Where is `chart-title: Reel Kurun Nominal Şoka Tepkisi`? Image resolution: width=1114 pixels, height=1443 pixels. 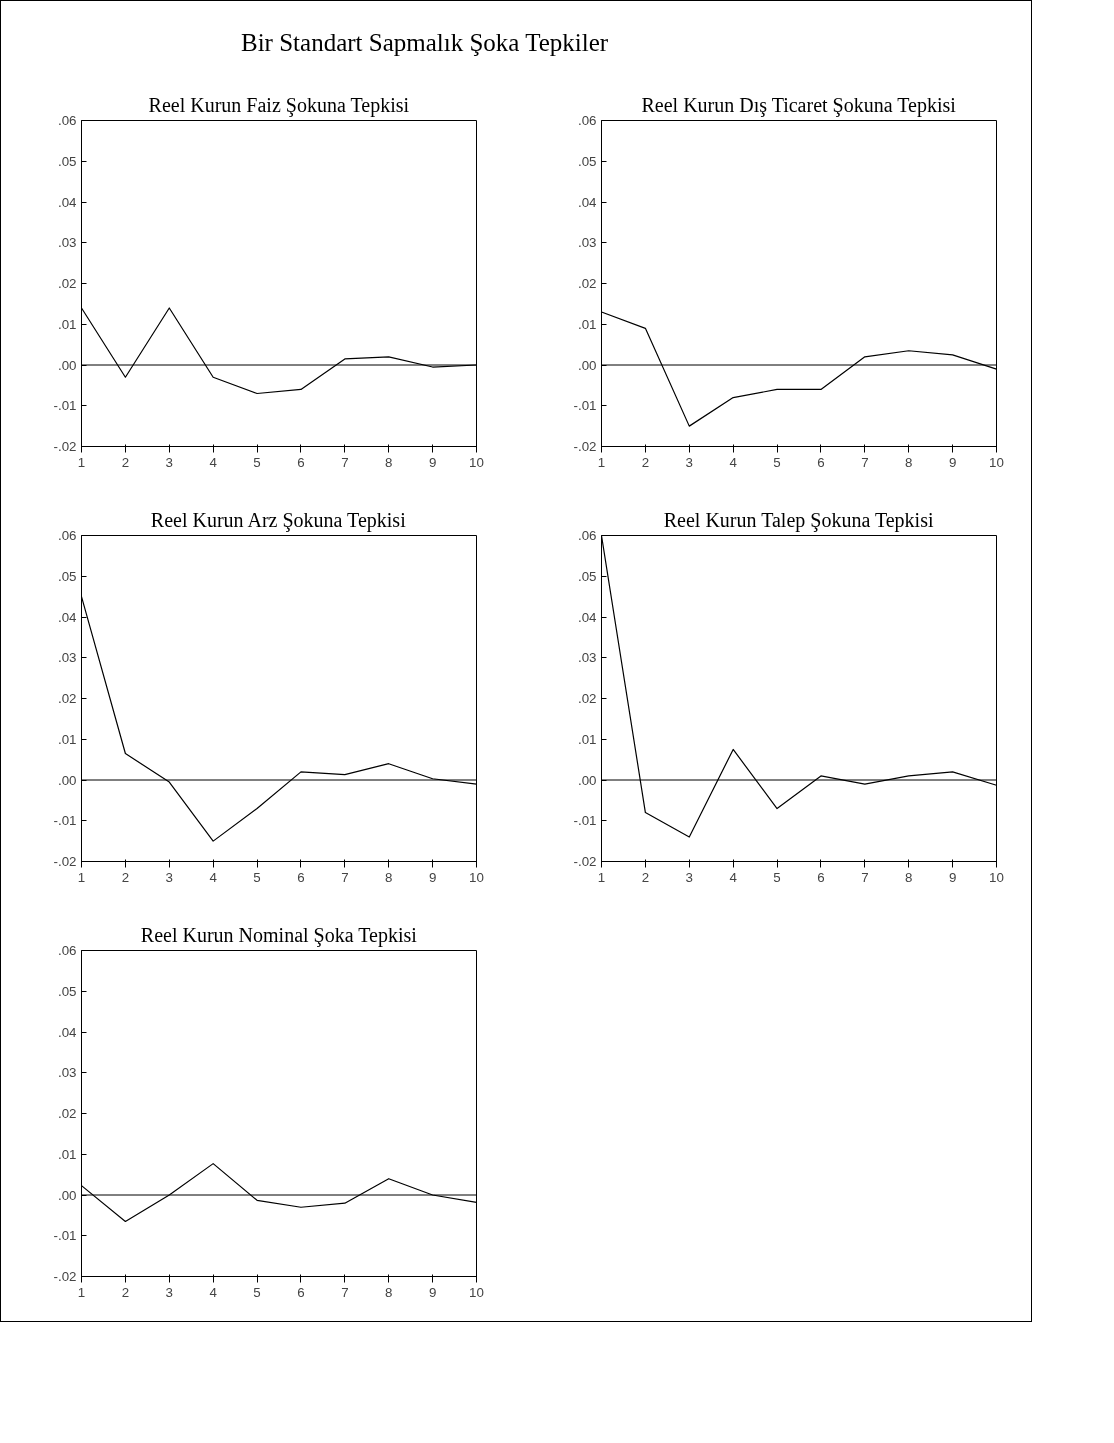
chart-title: Reel Kurun Nominal Şoka Tepkisi is located at coordinates (279, 935).